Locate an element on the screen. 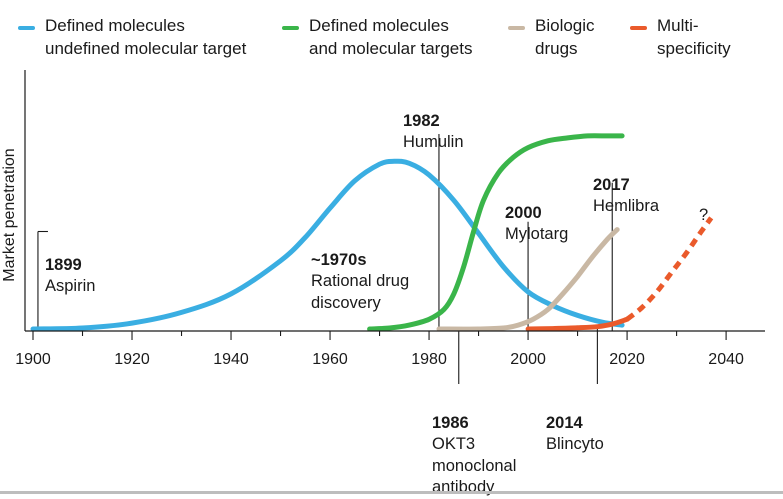 Image resolution: width=783 pixels, height=499 pixels. annotation-2017: 2017 Hemlibra is located at coordinates (626, 185).